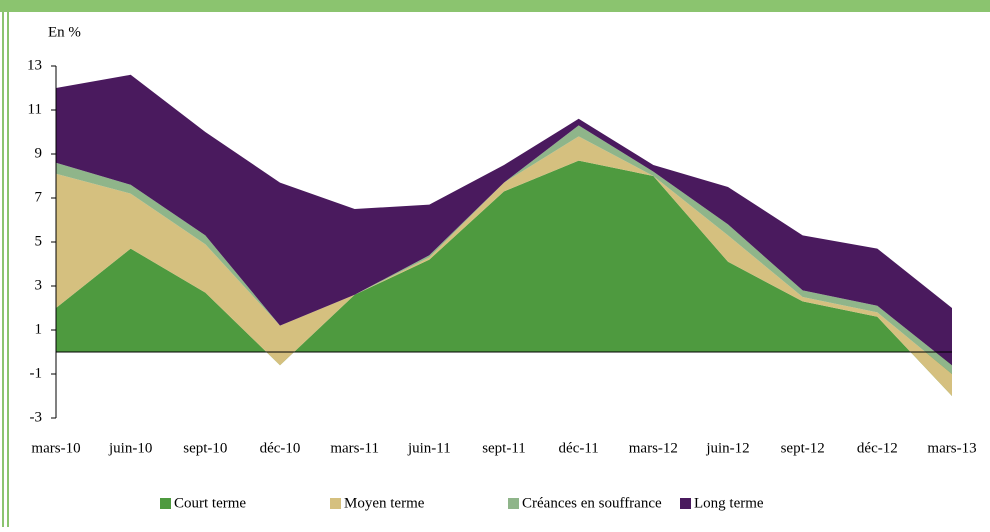  Describe the element at coordinates (951, 448) in the screenshot. I see `x-tick-label: mars-13` at that location.